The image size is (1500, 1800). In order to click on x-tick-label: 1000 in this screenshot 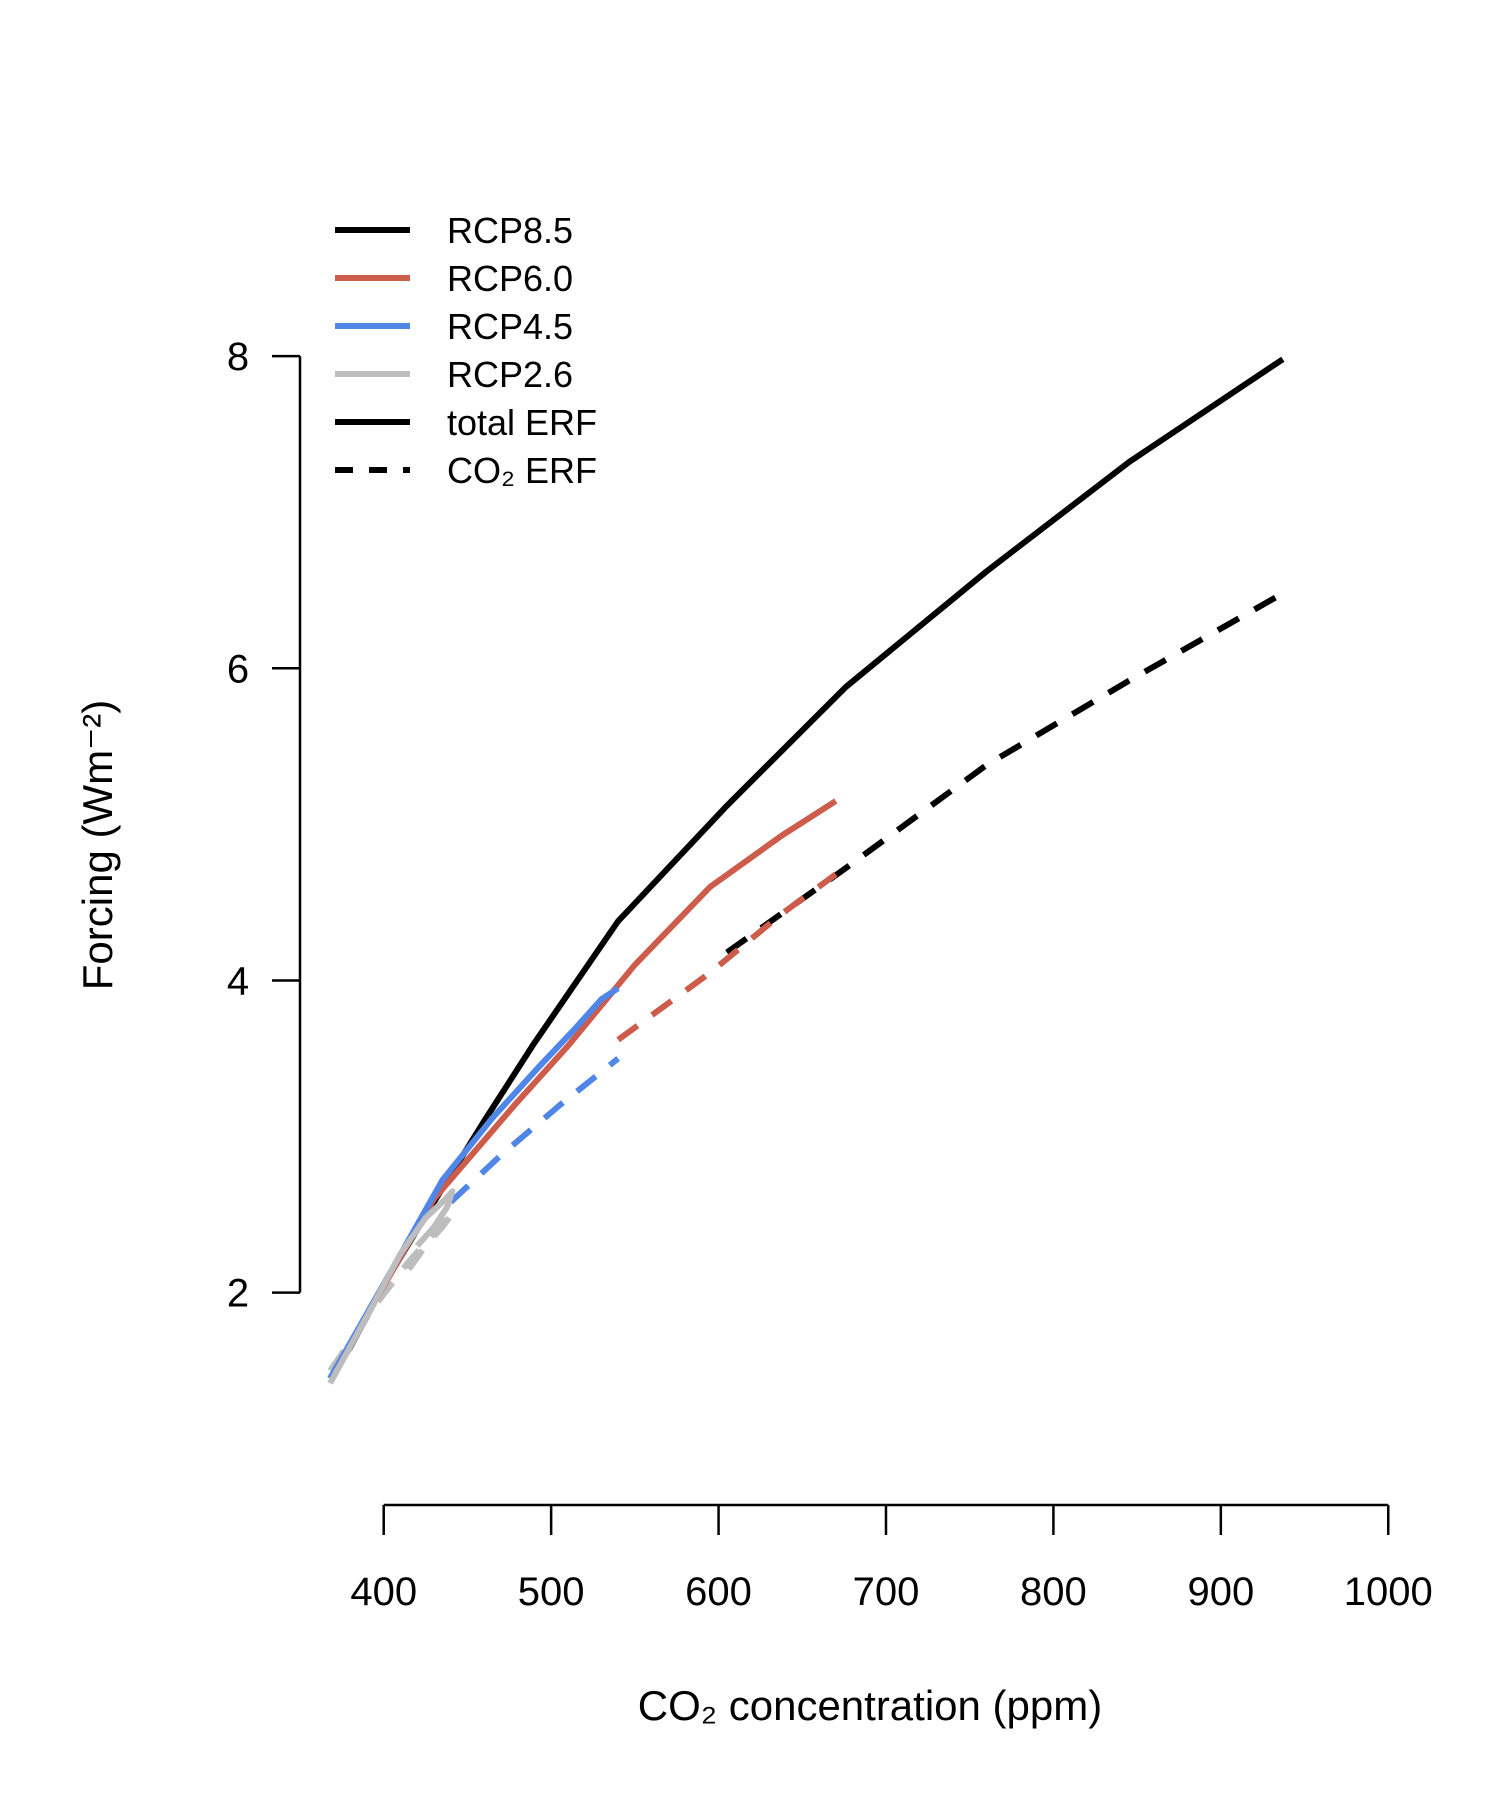, I will do `click(1388, 1592)`.